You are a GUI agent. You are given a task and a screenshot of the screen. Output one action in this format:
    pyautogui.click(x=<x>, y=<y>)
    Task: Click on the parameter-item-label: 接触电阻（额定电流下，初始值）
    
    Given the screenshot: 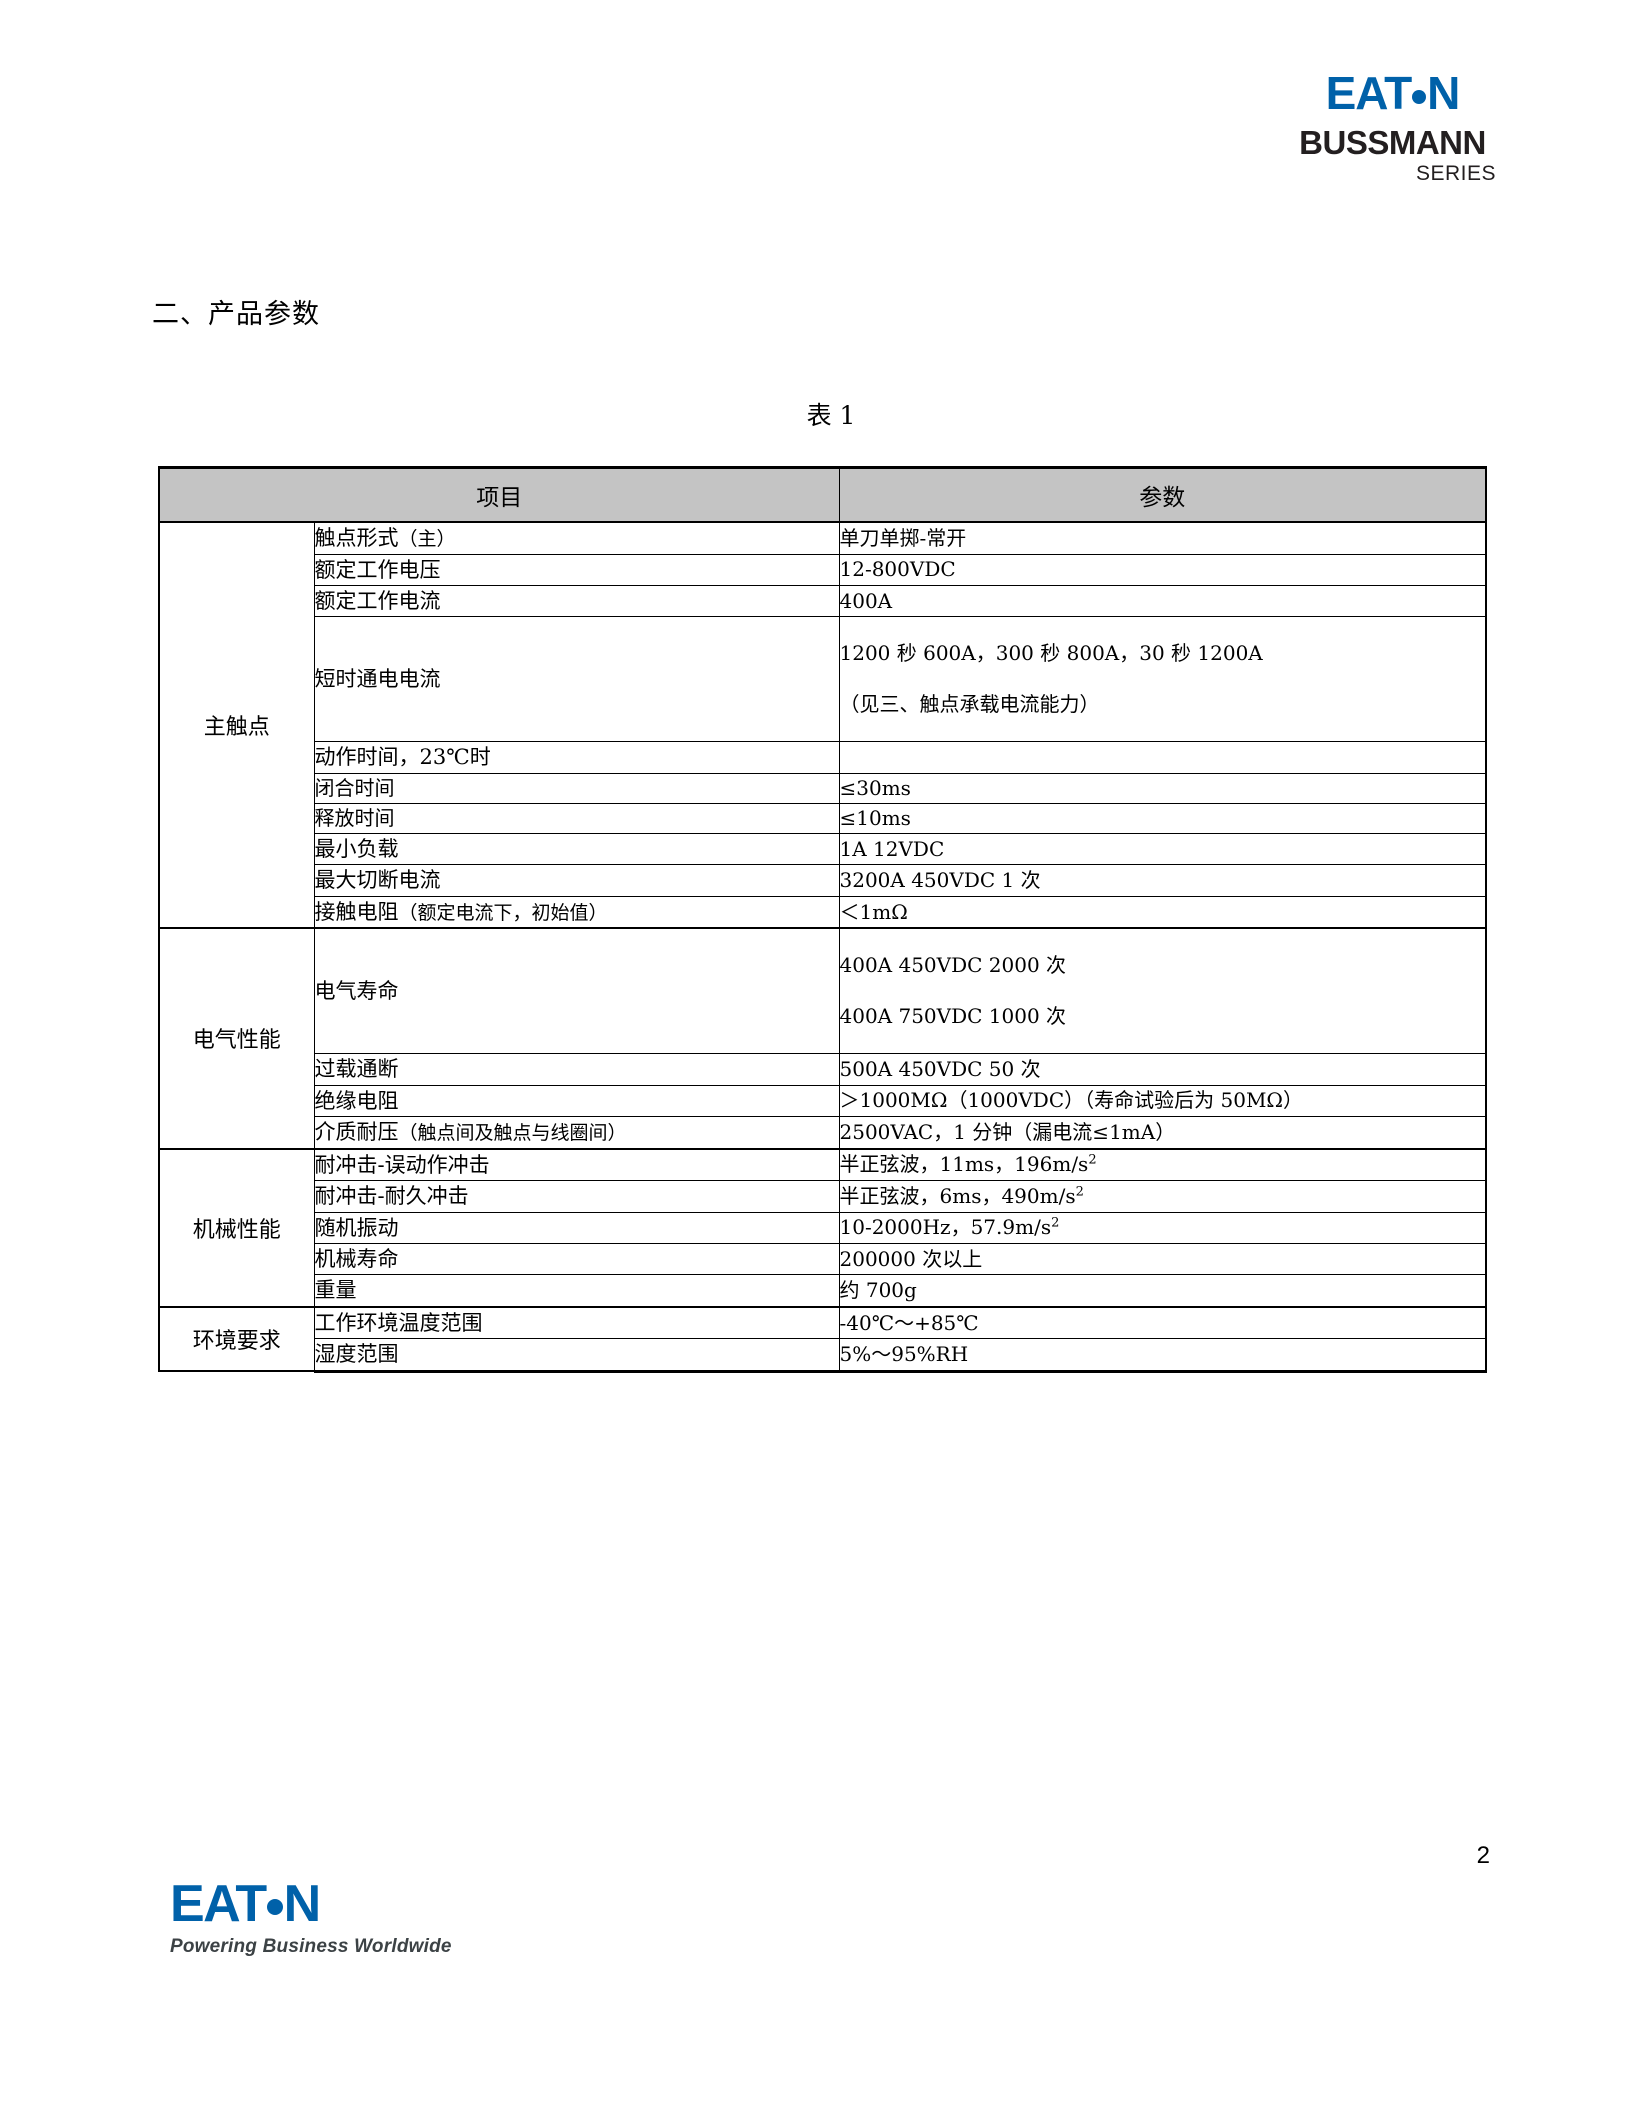 What is the action you would take?
    pyautogui.click(x=576, y=912)
    